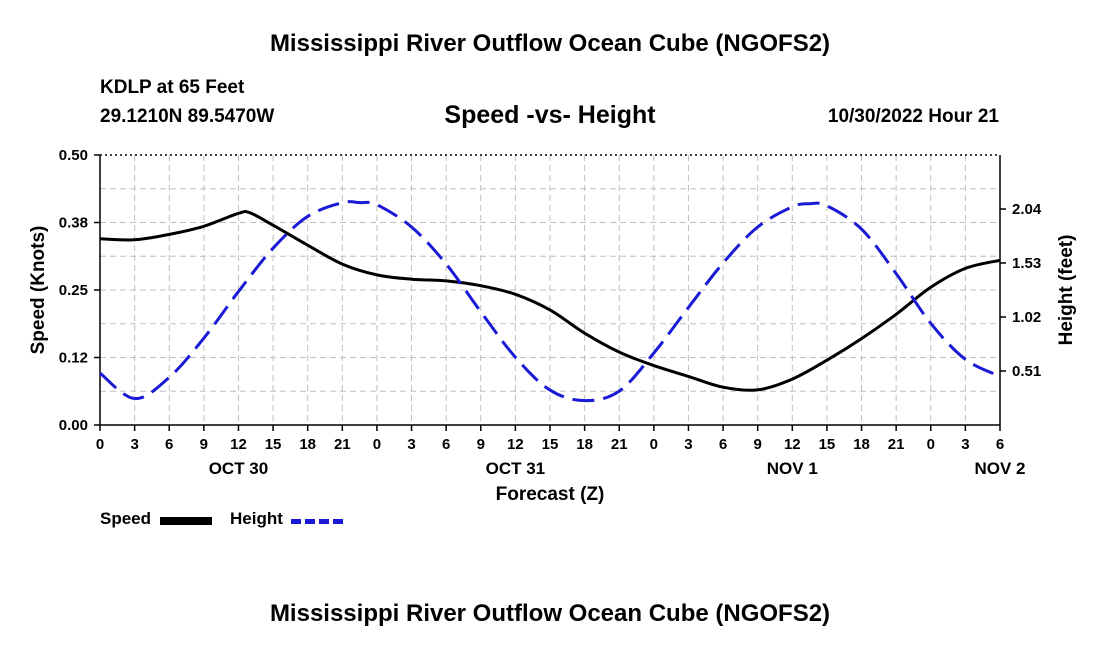 The width and height of the screenshot is (1100, 650). What do you see at coordinates (1026, 263) in the screenshot?
I see `y2-tick-label: 1.53` at bounding box center [1026, 263].